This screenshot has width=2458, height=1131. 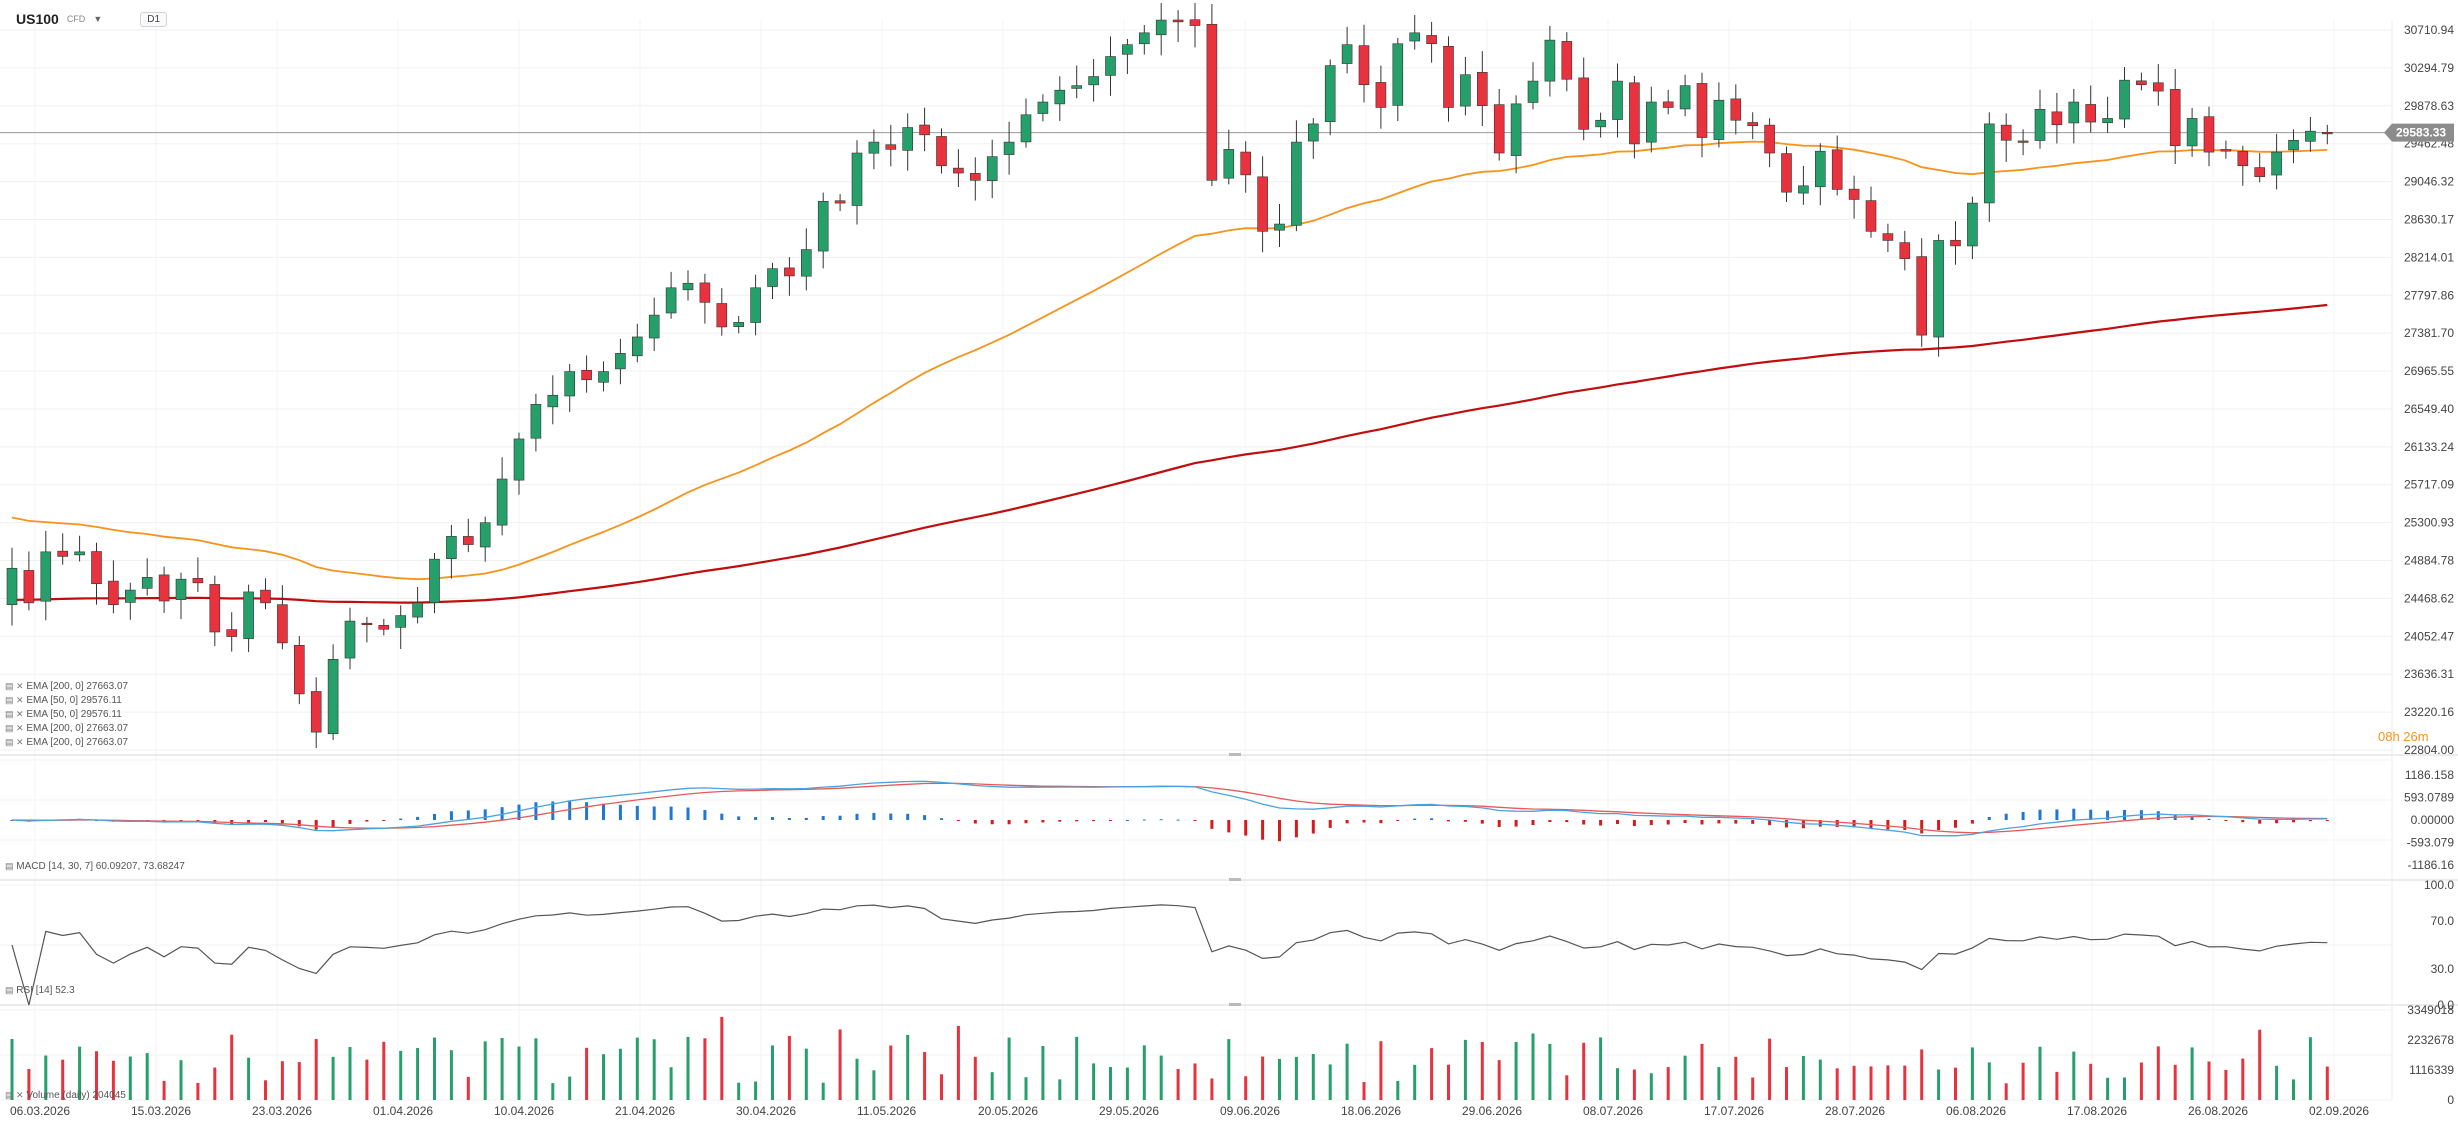 What do you see at coordinates (1734, 1111) in the screenshot?
I see `time-tick-label: 17.07.2026` at bounding box center [1734, 1111].